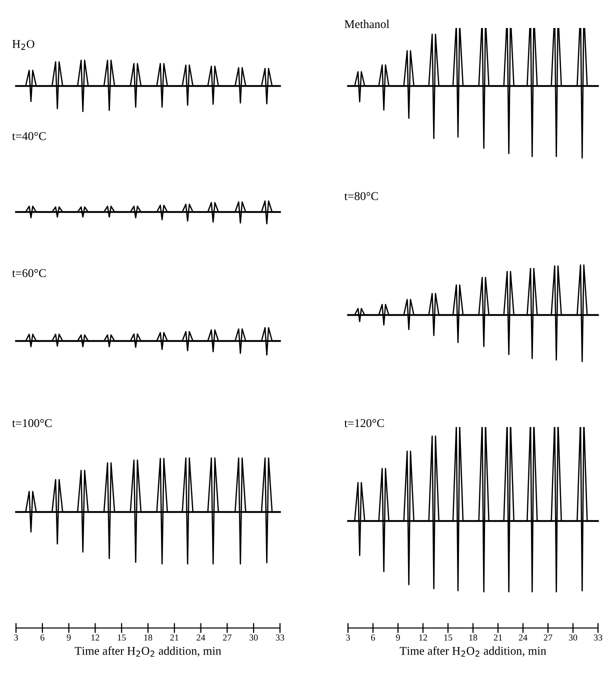  Describe the element at coordinates (32, 423) in the screenshot. I see `chart-title: t=100°C` at that location.